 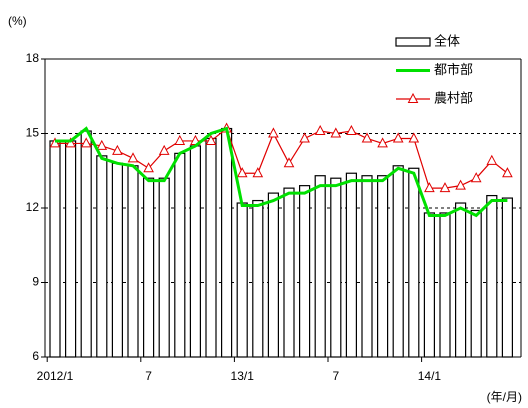 What do you see at coordinates (33, 207) in the screenshot?
I see `y-tick-label: 12` at bounding box center [33, 207].